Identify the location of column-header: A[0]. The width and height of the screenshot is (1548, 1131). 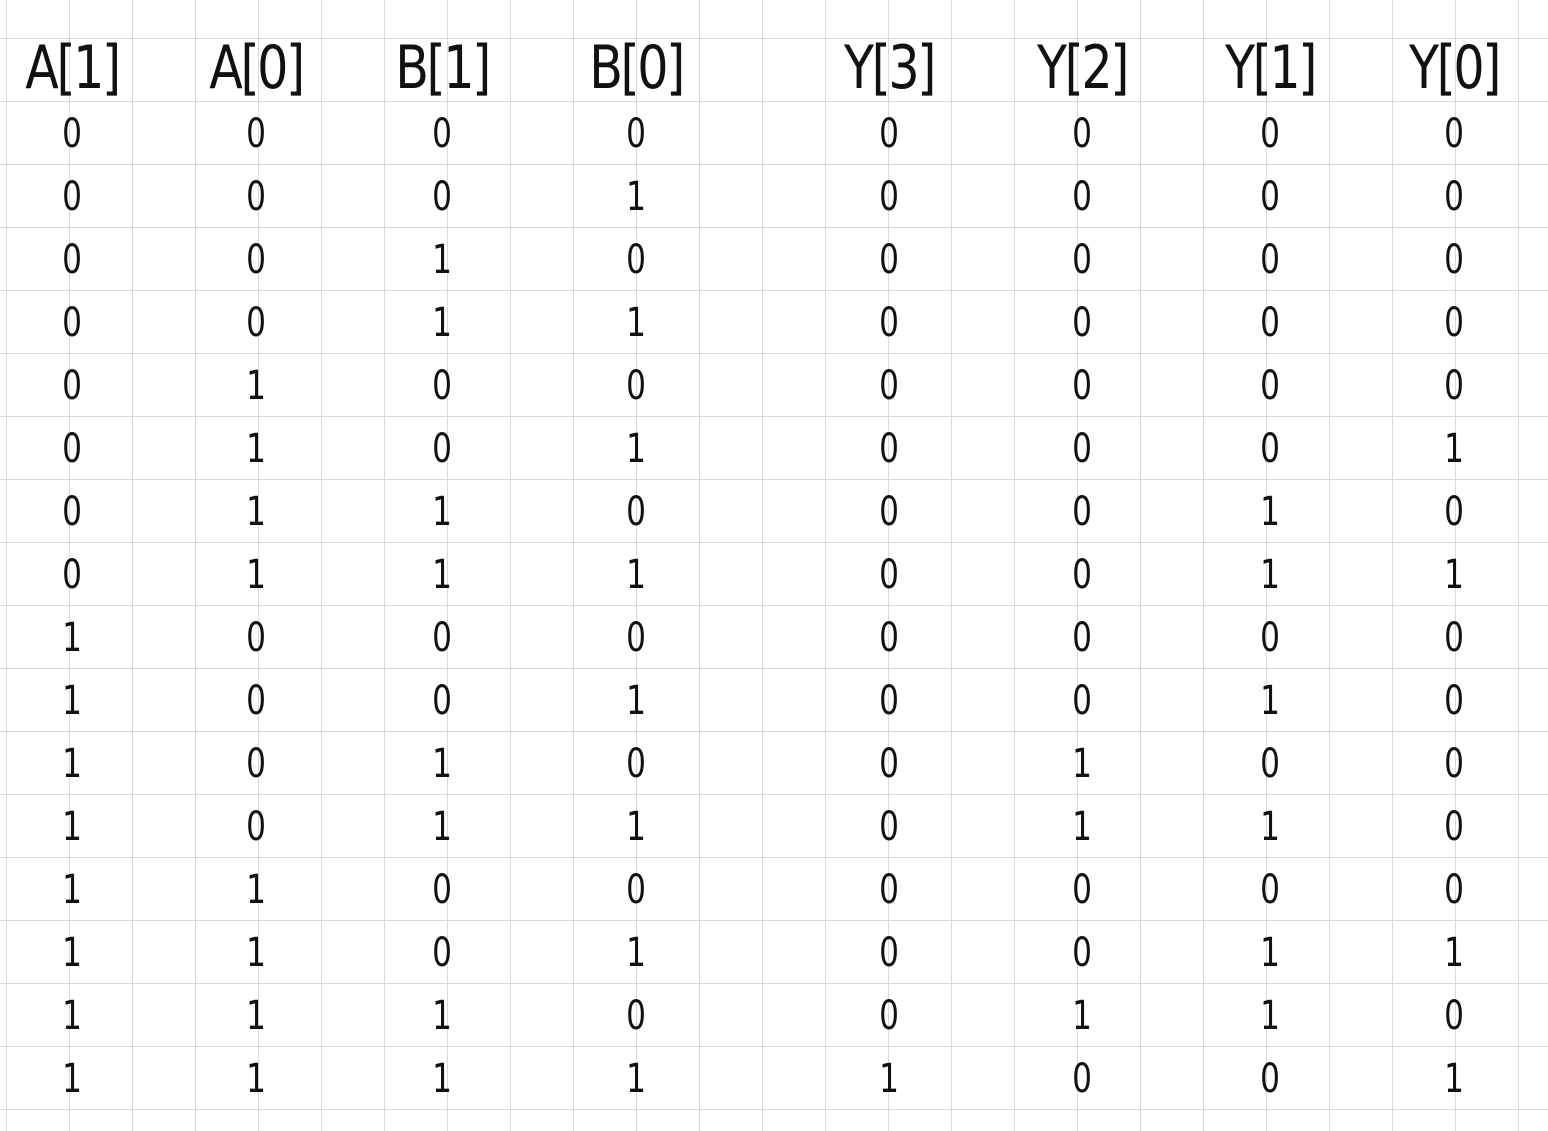
(257, 68).